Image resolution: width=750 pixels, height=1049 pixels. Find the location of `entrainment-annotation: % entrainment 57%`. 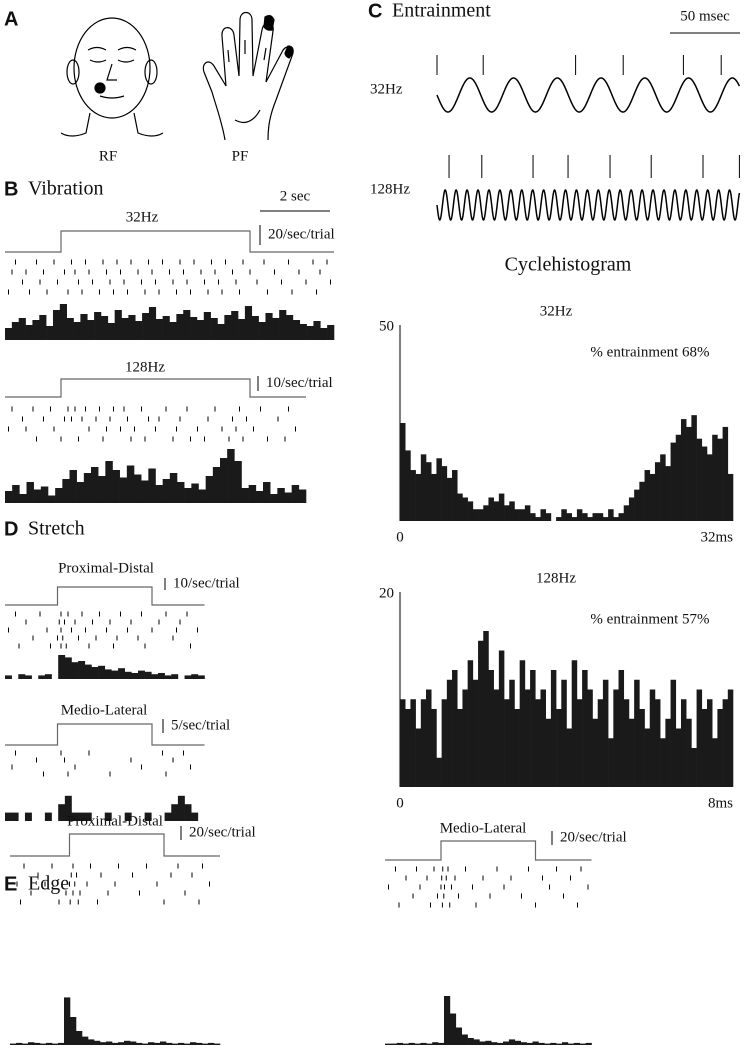

entrainment-annotation: % entrainment 57% is located at coordinates (649, 619).